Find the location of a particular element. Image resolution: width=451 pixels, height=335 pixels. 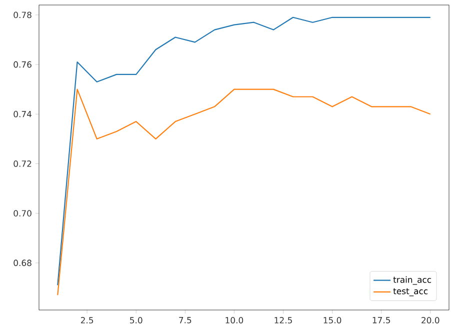

x-tick-label: 7.5 is located at coordinates (185, 320).